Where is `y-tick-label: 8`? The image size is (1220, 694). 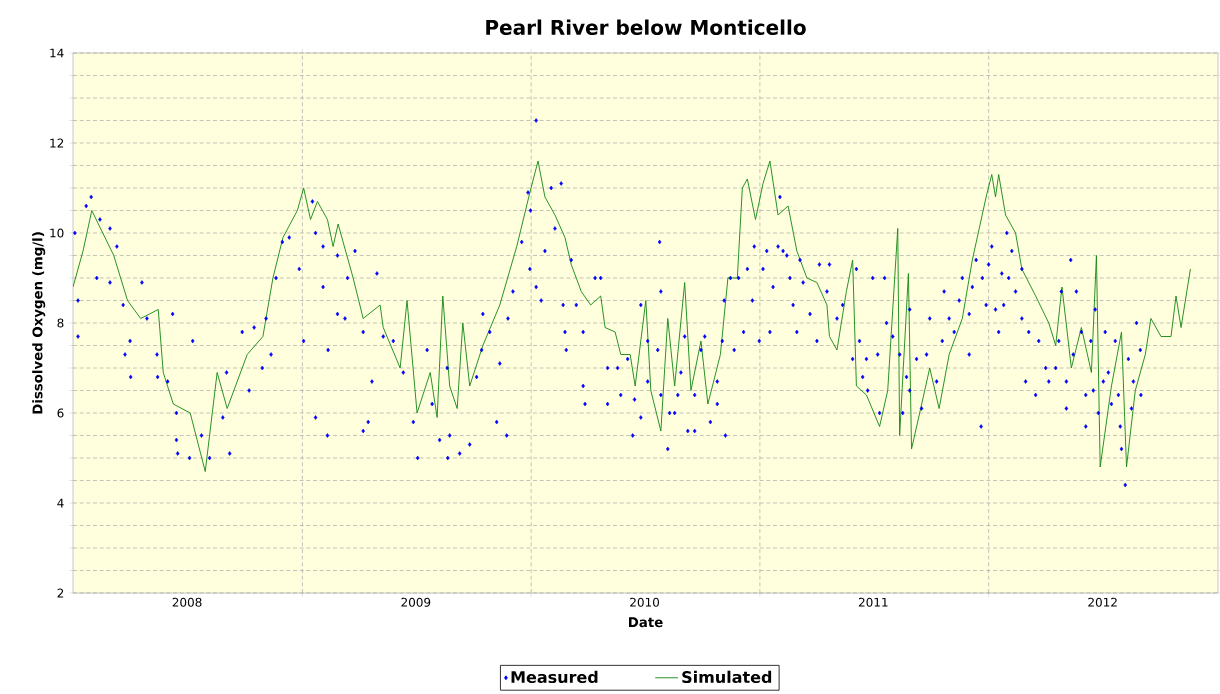 y-tick-label: 8 is located at coordinates (60, 323).